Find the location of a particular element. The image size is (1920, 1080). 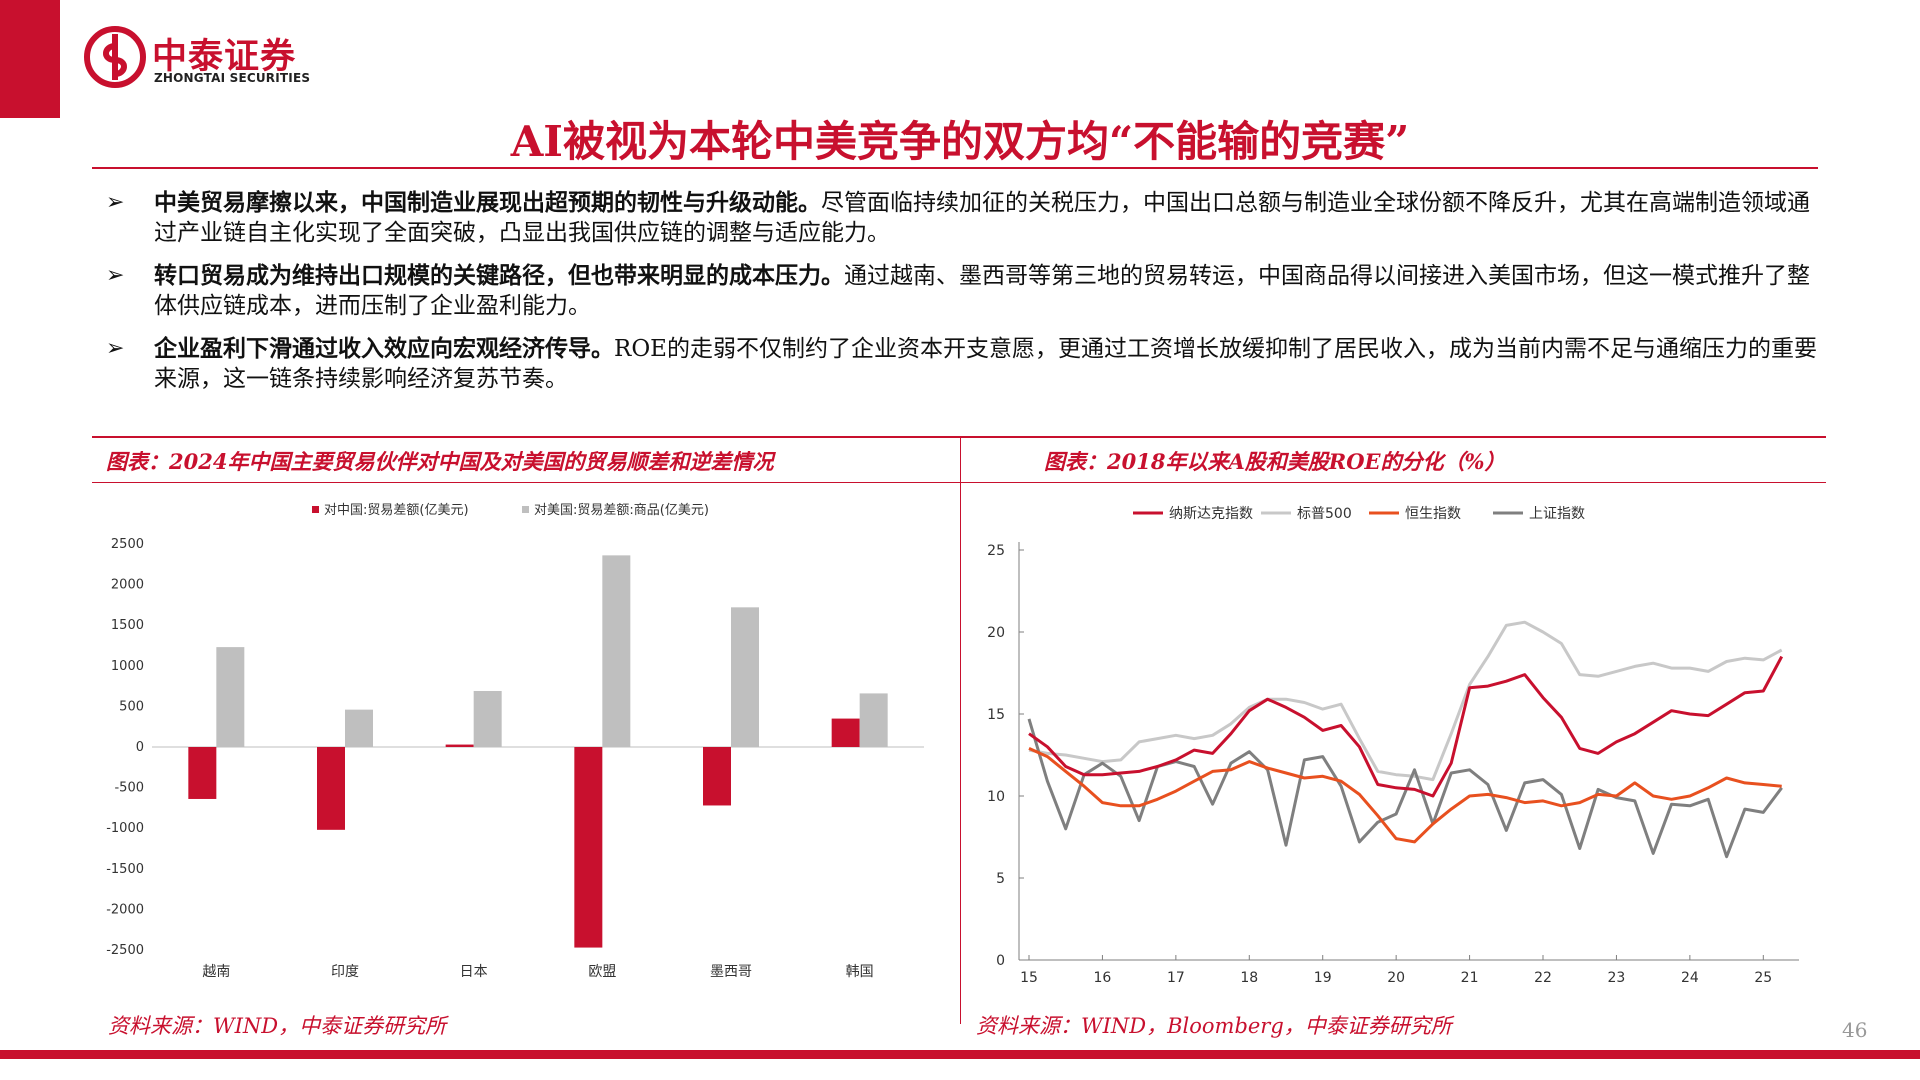

bullet-bold: 中美贸易摩擦以来，中国制造业展现出超预期的韧性与升级动能。 is located at coordinates (487, 202).